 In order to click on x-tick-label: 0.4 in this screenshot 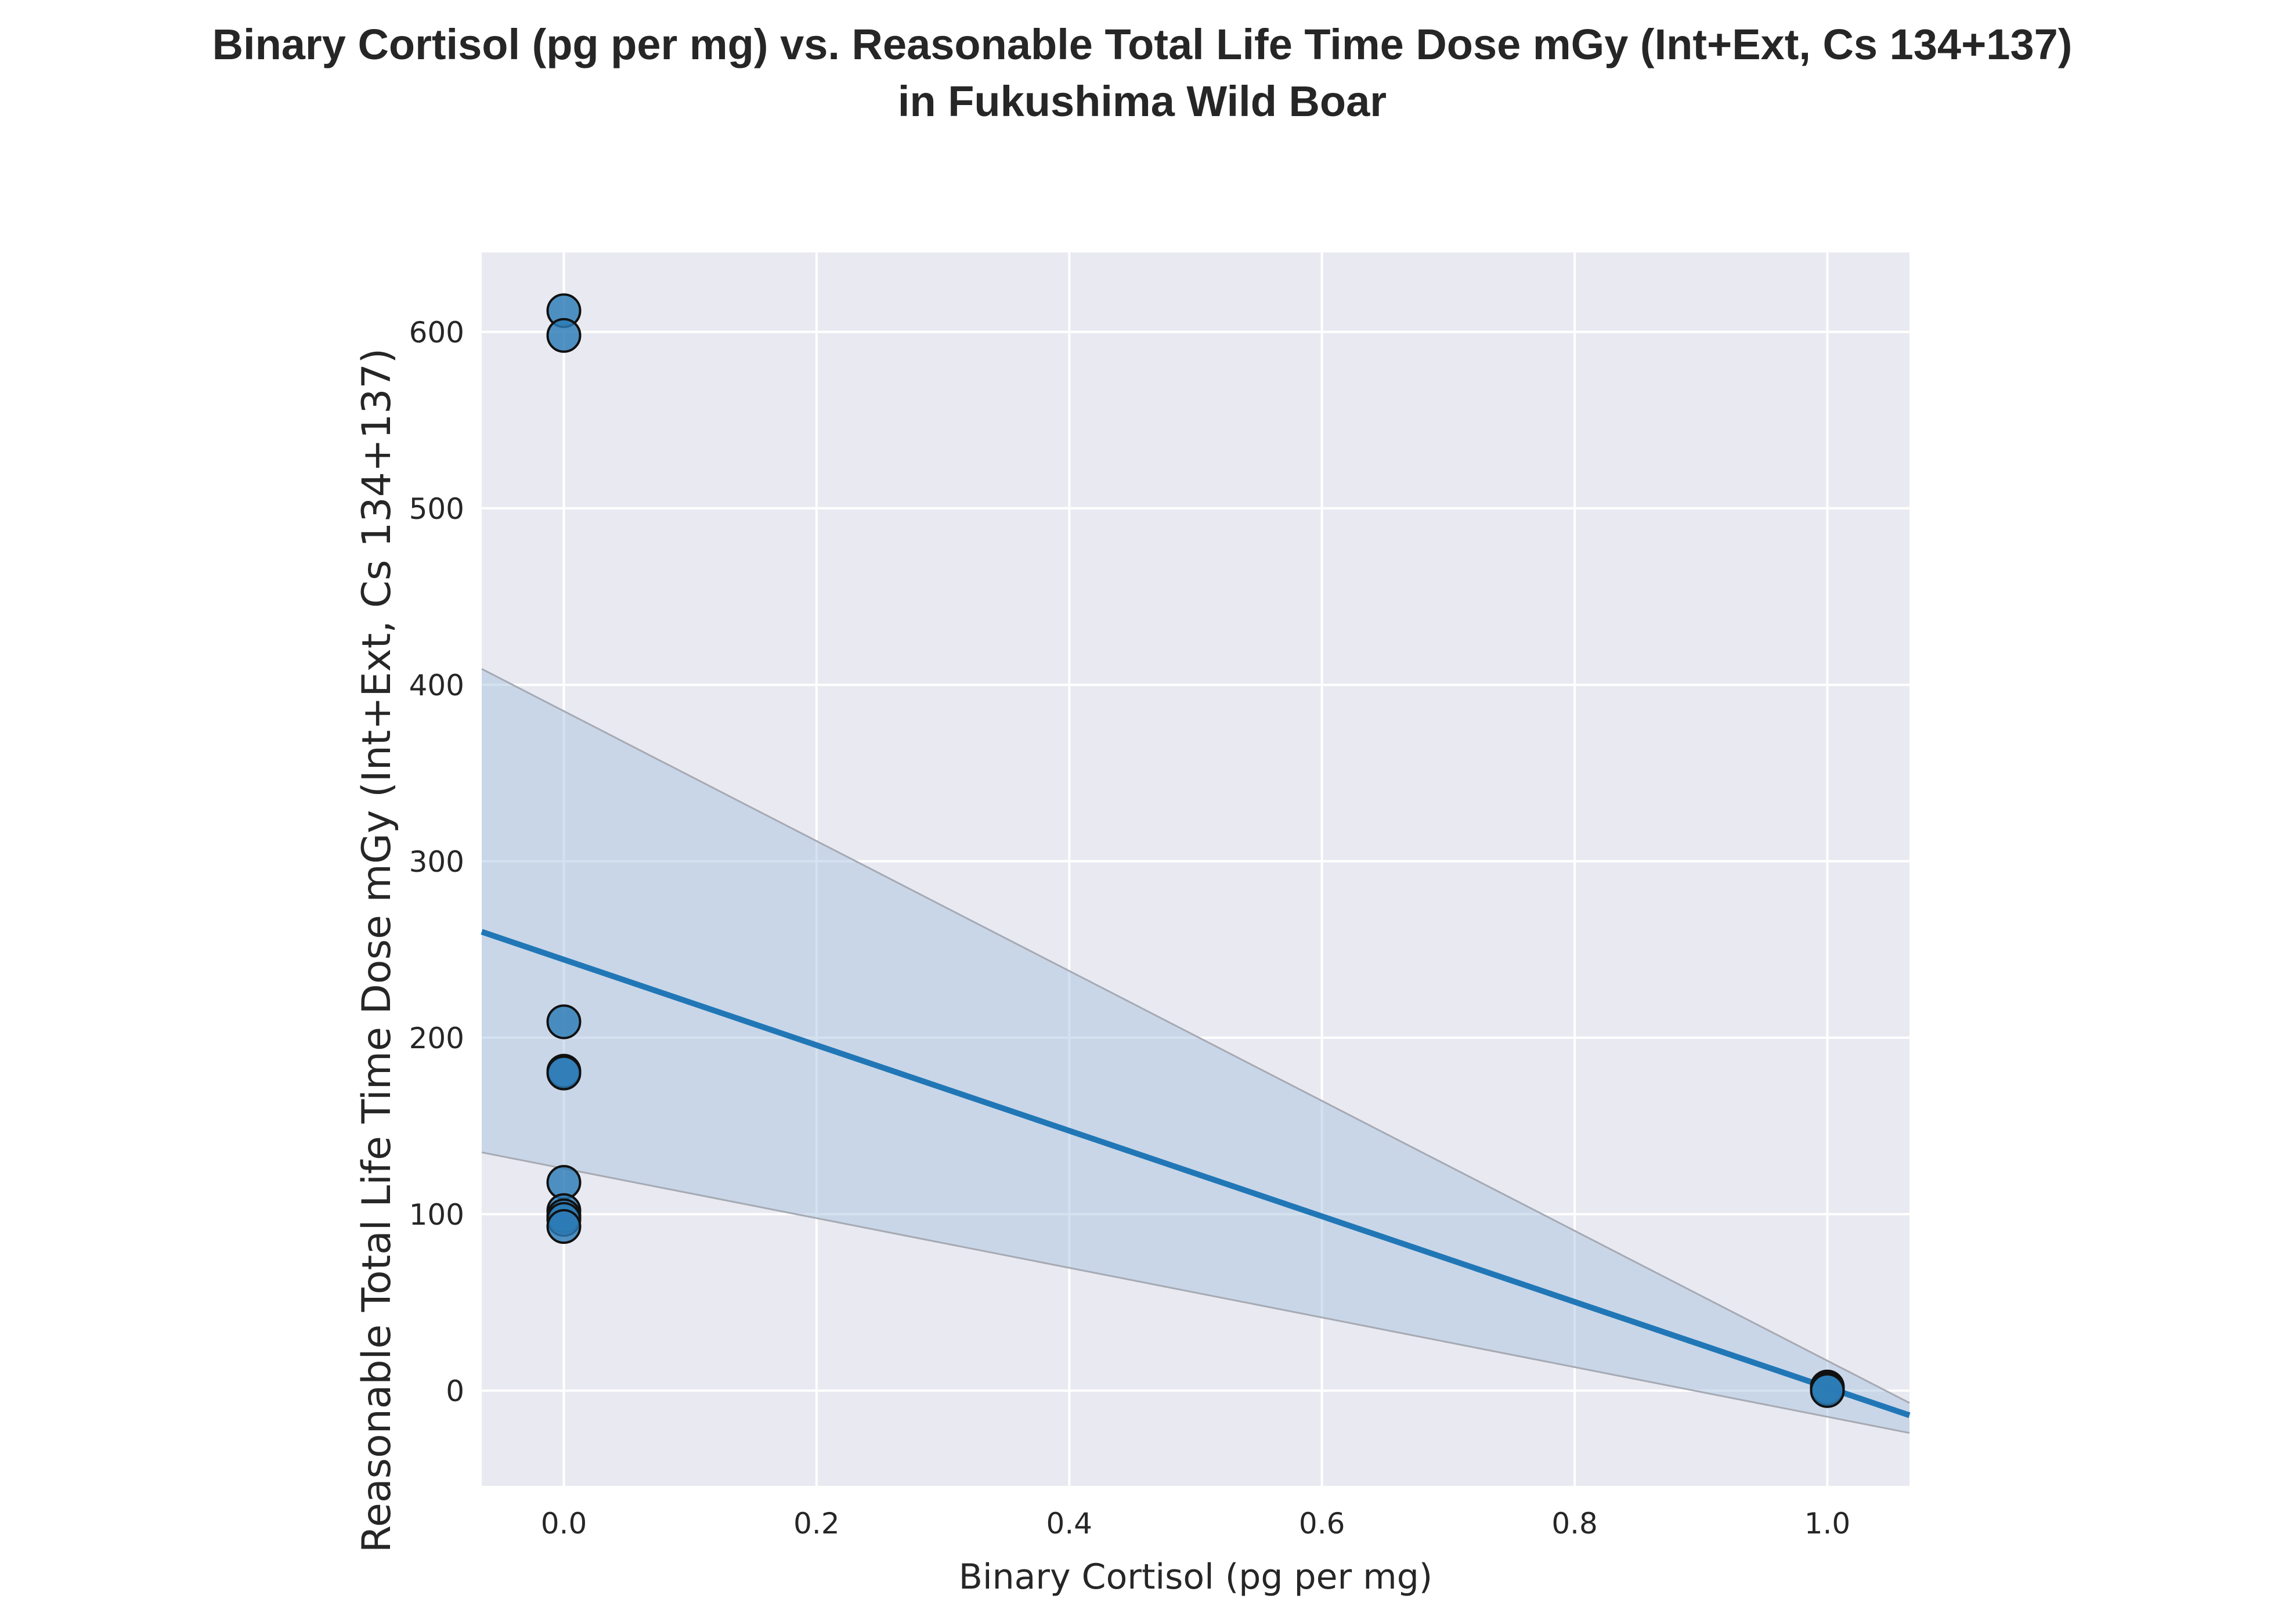, I will do `click(1069, 1523)`.